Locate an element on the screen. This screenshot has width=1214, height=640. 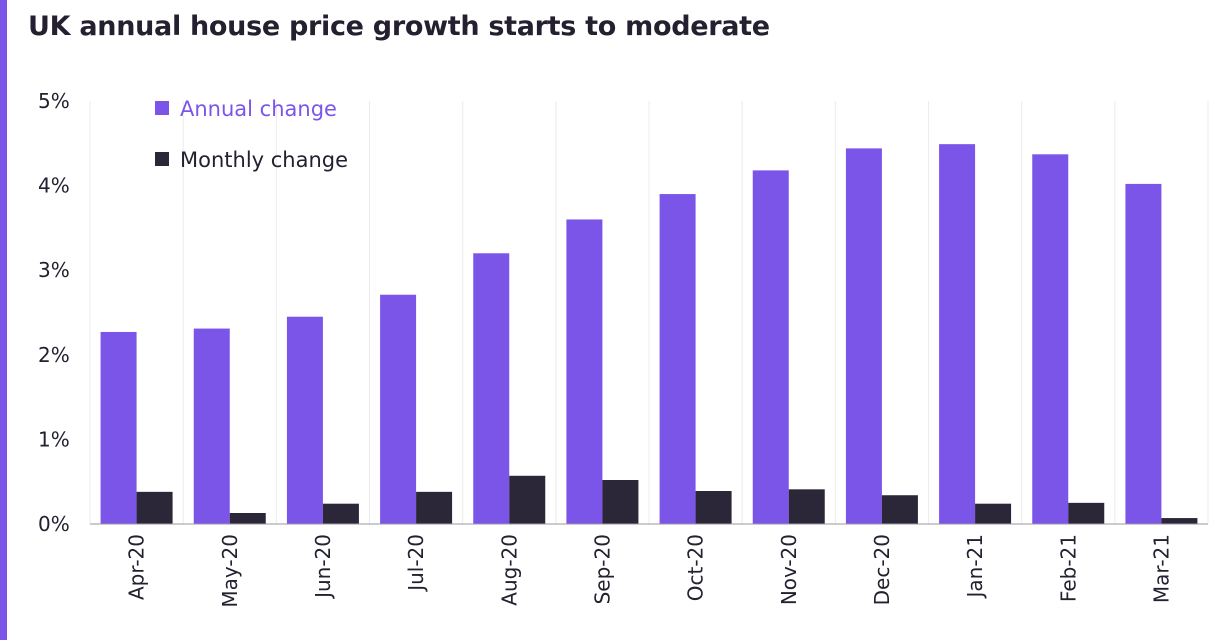
monthly-legend-swatch is located at coordinates (162, 159).